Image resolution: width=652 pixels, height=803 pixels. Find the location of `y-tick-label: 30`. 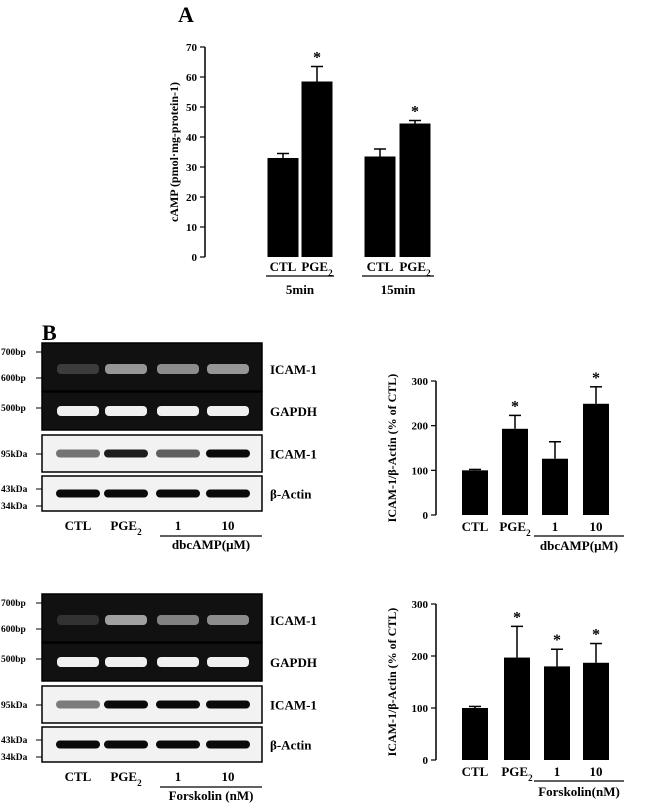

y-tick-label: 30 is located at coordinates (192, 168).